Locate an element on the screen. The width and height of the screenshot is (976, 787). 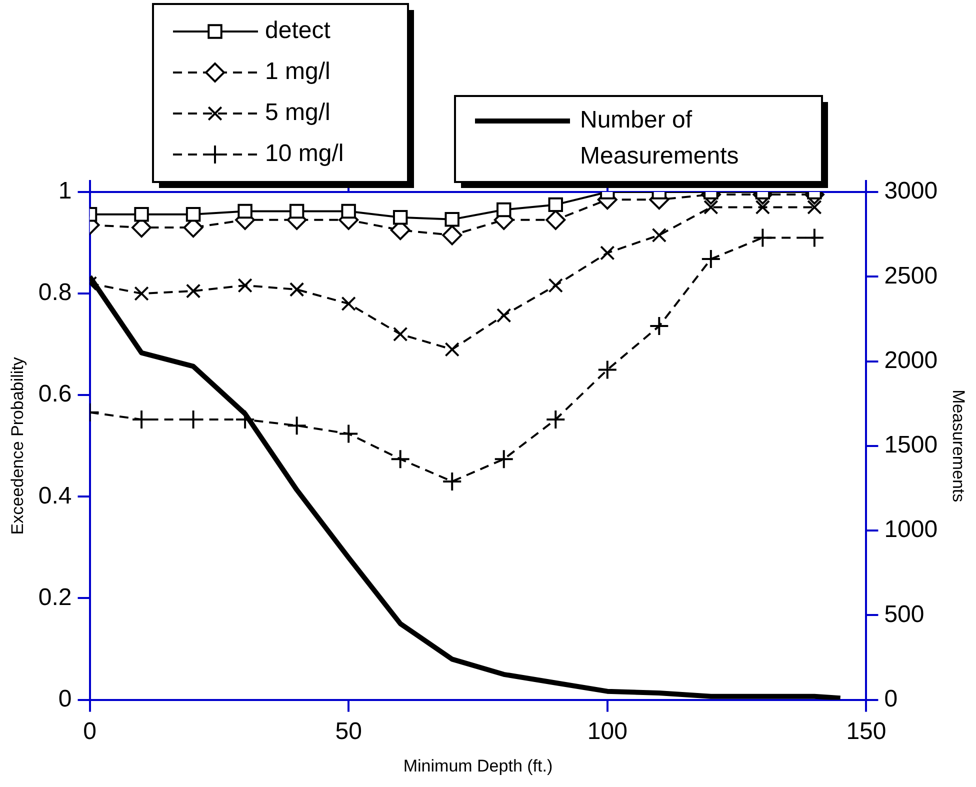
legend-label: detect is located at coordinates (298, 30).